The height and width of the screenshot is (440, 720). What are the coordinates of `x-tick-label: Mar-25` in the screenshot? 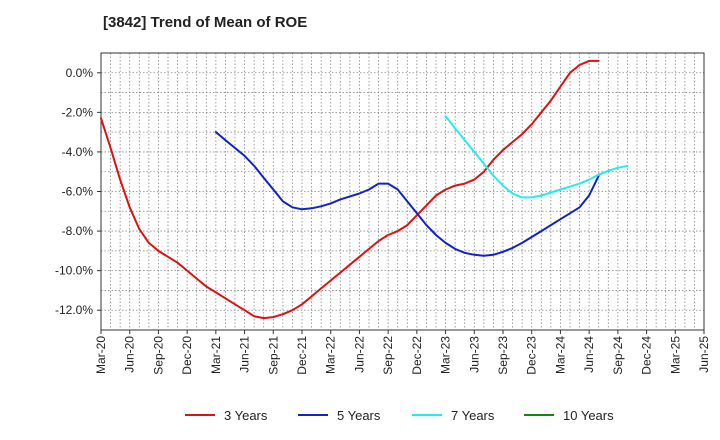 It's located at (675, 355).